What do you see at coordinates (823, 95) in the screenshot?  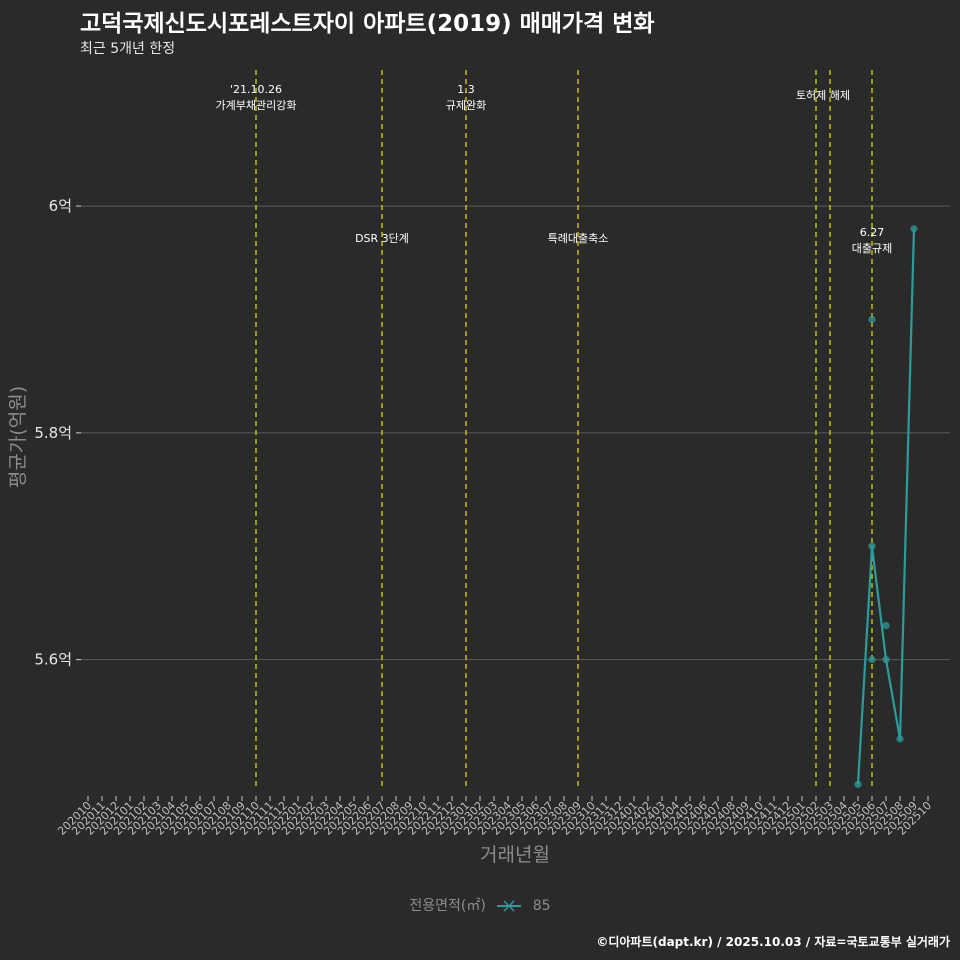 I see `event-label: 토허제 해제` at bounding box center [823, 95].